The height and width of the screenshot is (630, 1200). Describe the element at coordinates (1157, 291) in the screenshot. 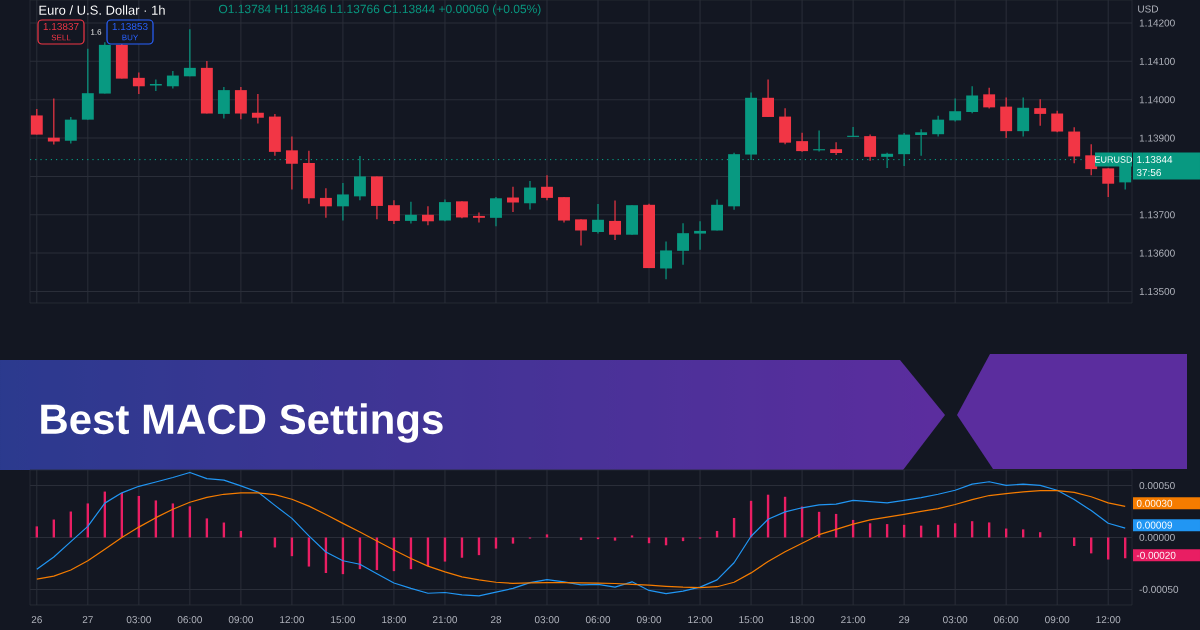

I see `y-tick-label: 1.13500` at that location.